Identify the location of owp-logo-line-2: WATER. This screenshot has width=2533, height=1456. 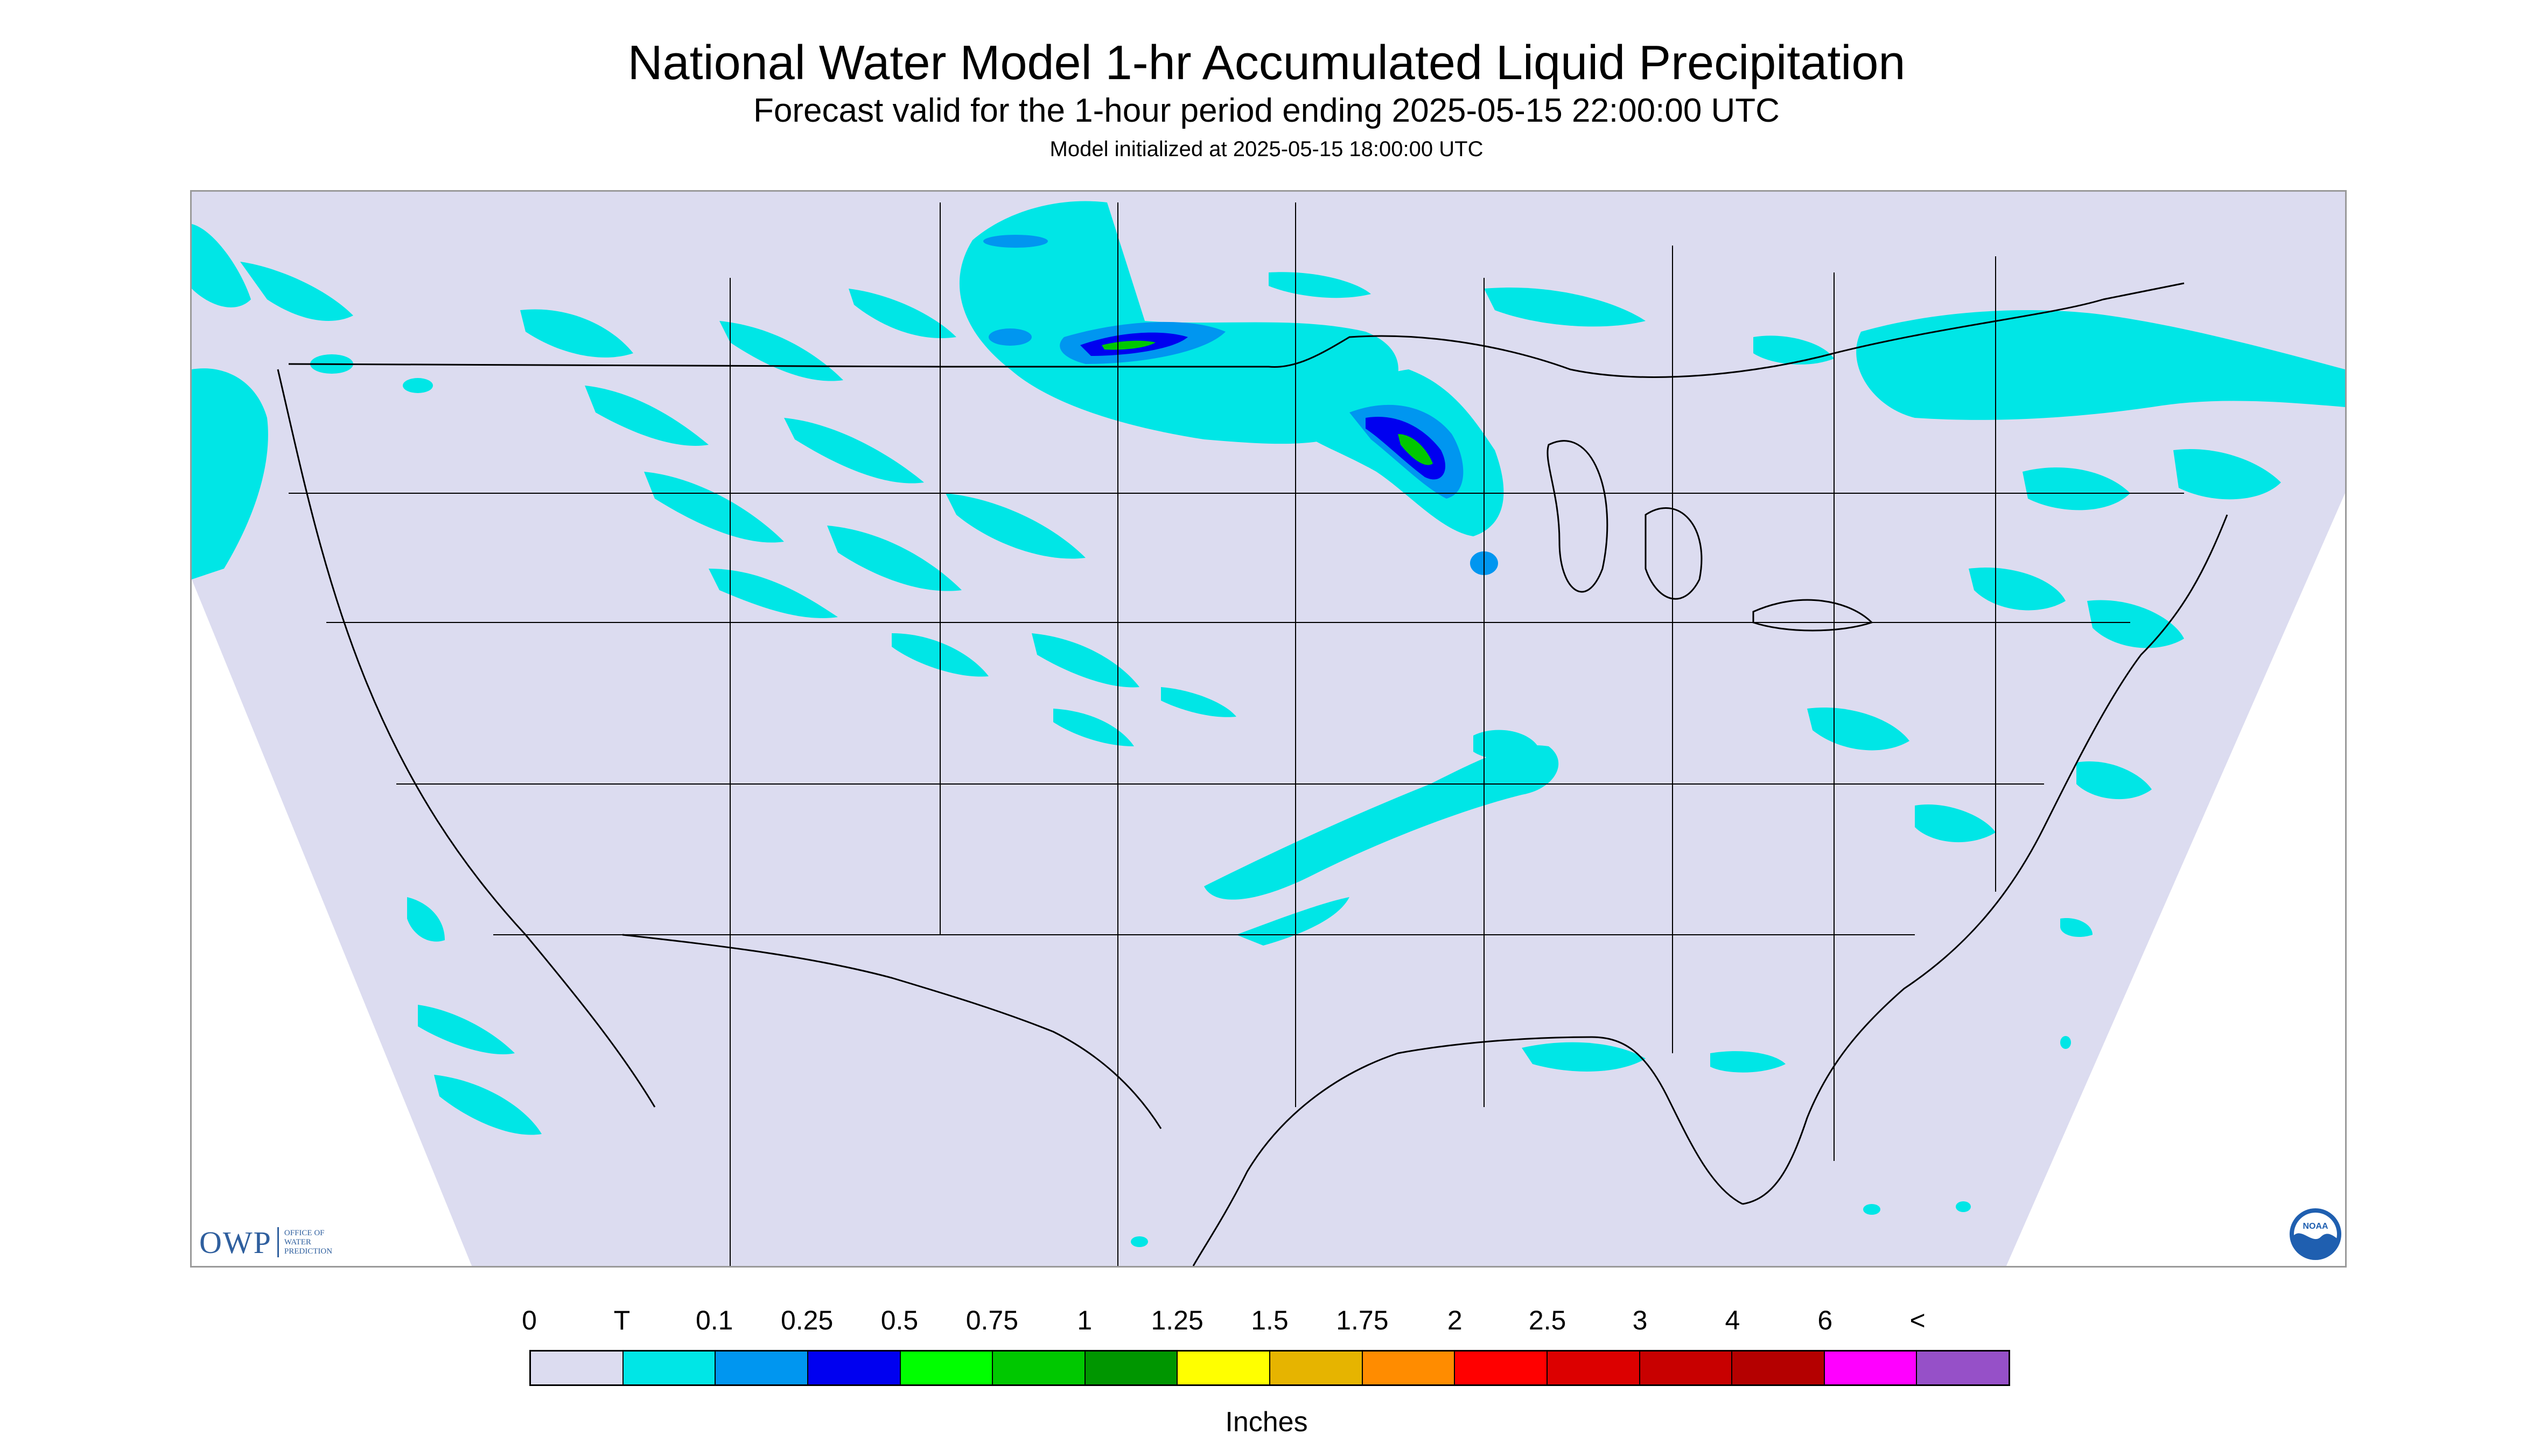
(297, 1242).